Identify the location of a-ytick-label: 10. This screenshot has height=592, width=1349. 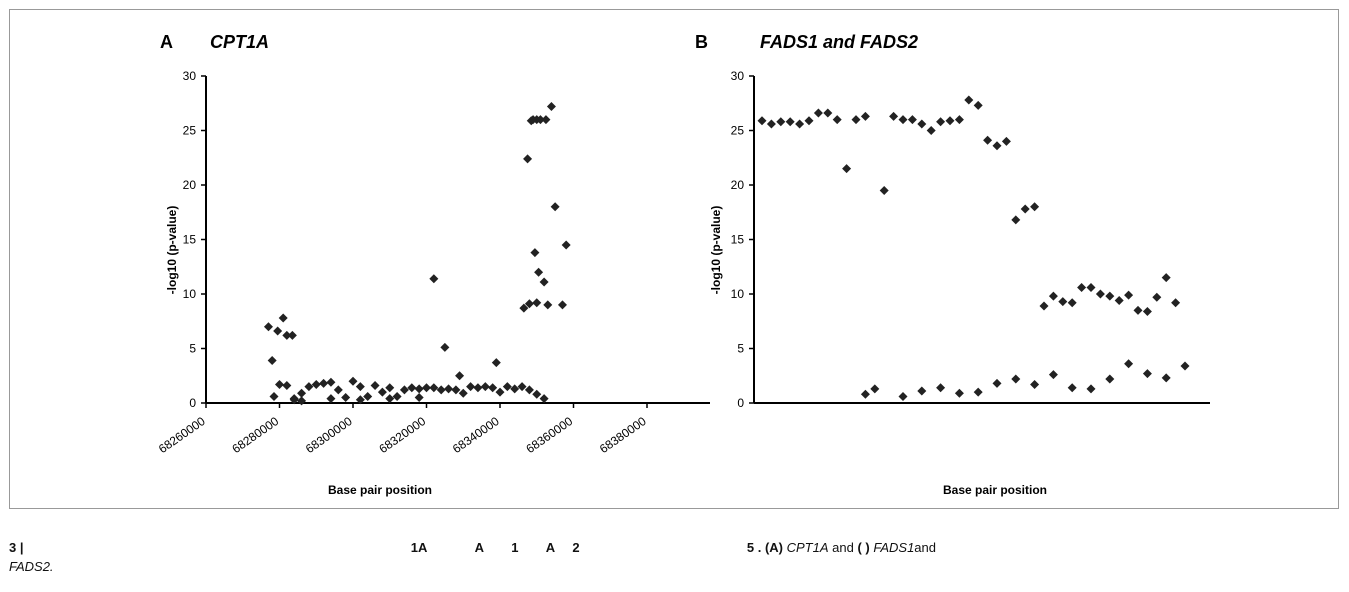
(190, 294).